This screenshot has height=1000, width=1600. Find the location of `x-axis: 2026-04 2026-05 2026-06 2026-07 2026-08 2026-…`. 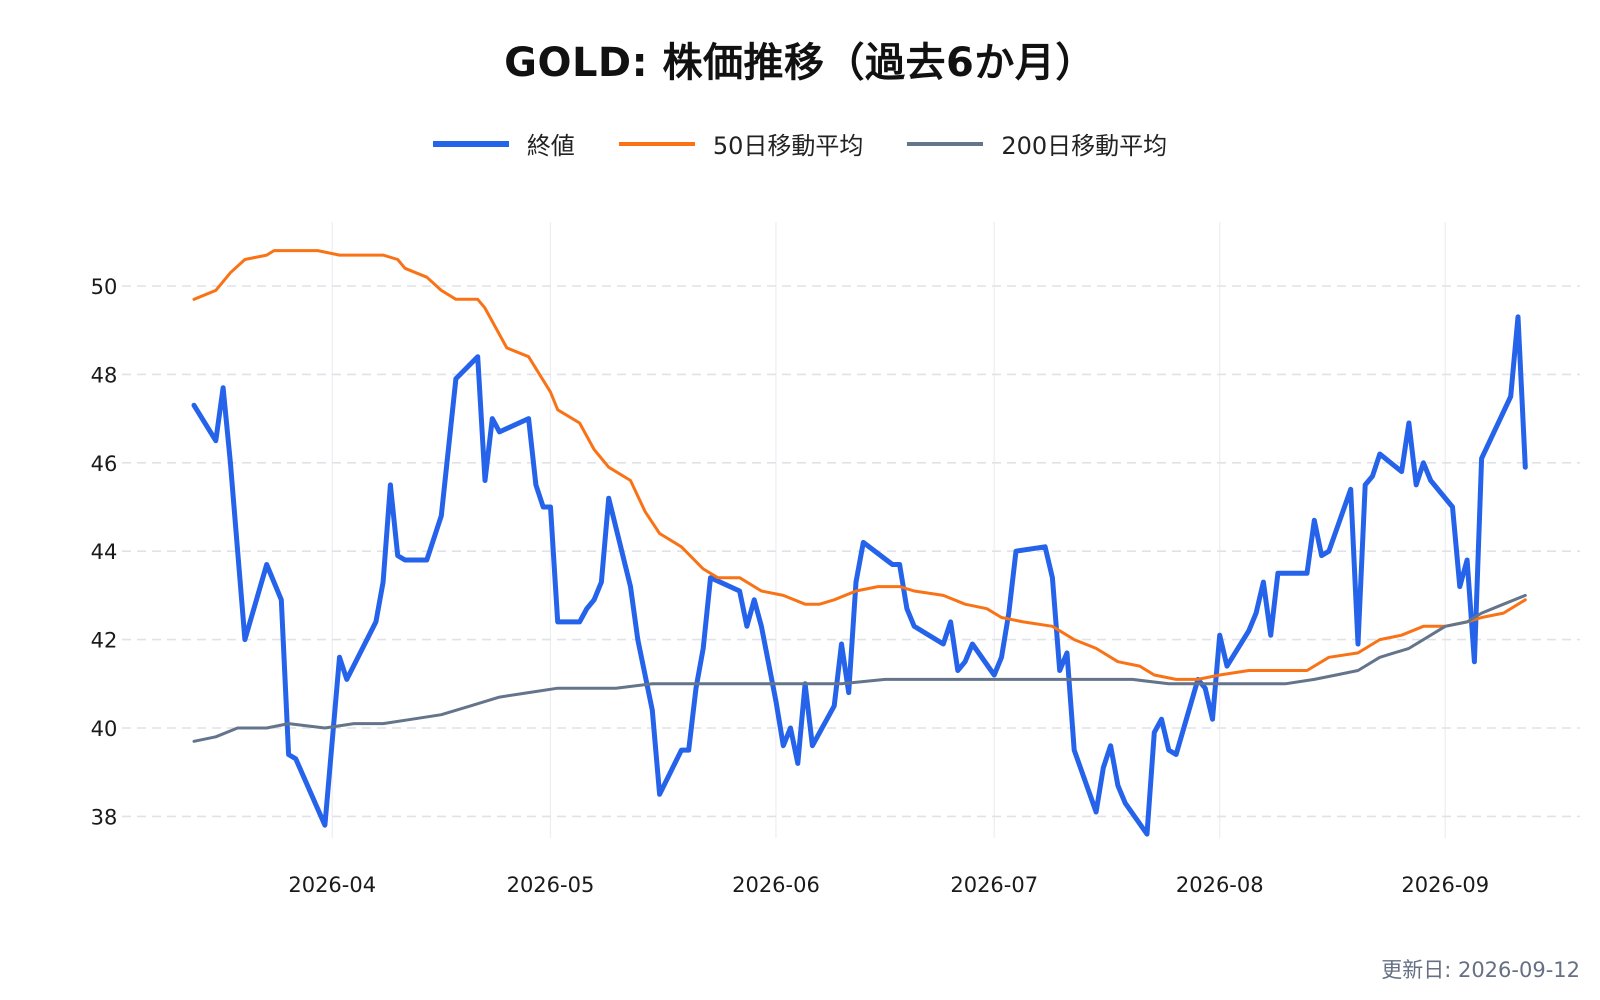

x-axis: 2026-04 2026-05 2026-06 2026-07 2026-08 2026-… is located at coordinates (888, 885).